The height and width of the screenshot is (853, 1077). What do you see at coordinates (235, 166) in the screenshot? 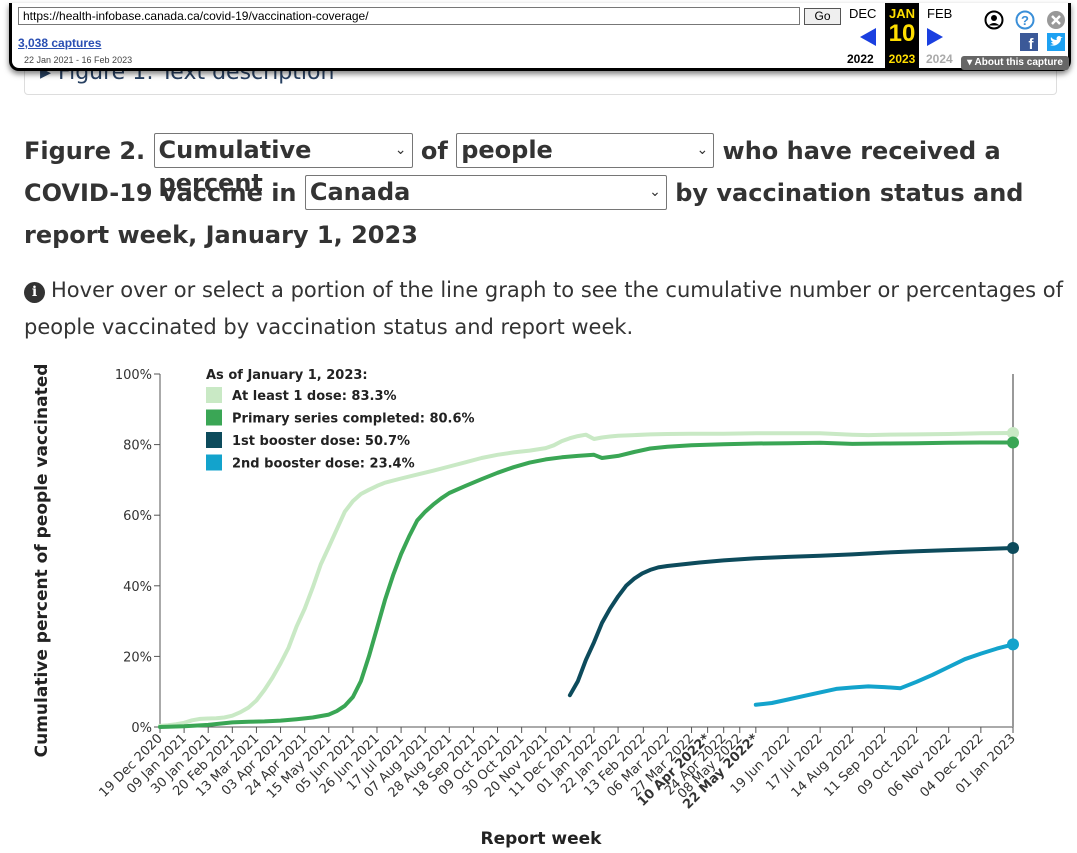
I see `measure-select-value: Cumulative percent` at bounding box center [235, 166].